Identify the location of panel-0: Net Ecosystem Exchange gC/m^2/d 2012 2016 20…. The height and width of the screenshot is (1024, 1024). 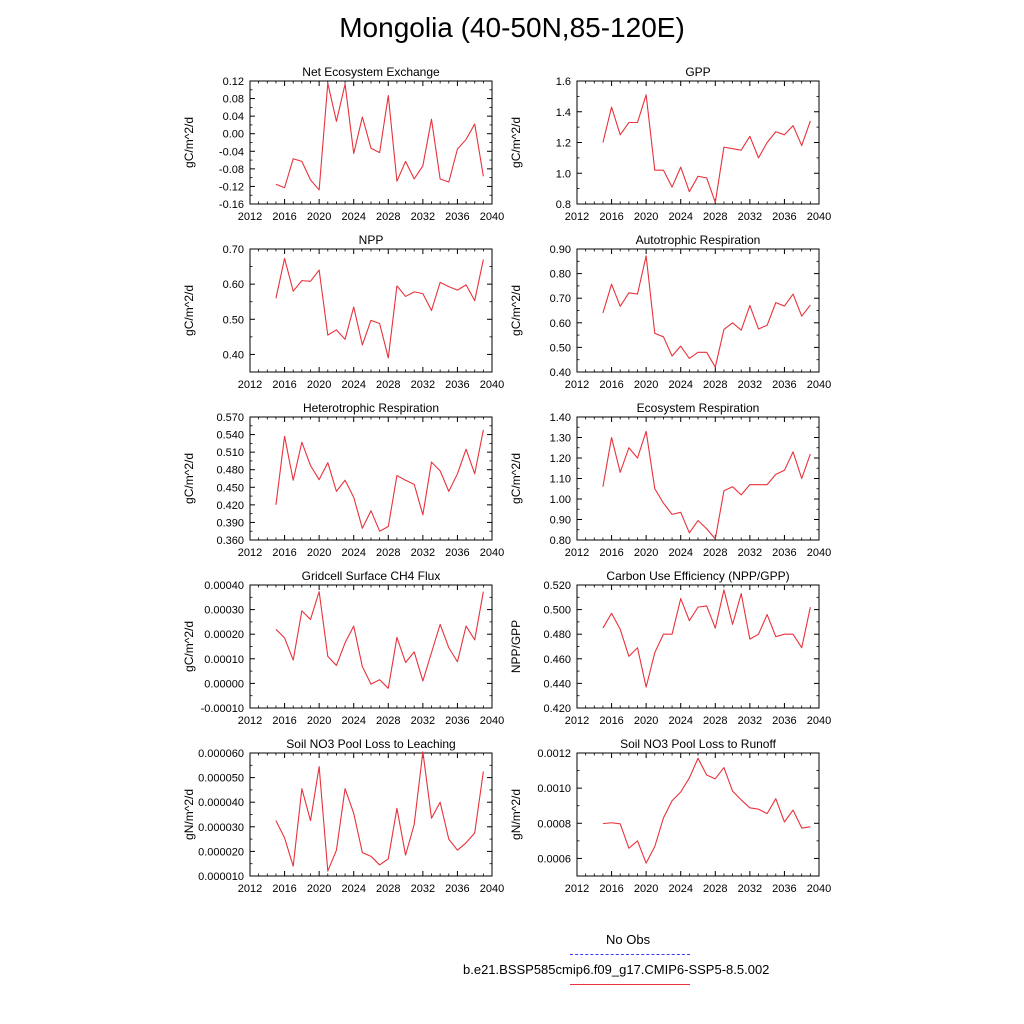
(343, 144).